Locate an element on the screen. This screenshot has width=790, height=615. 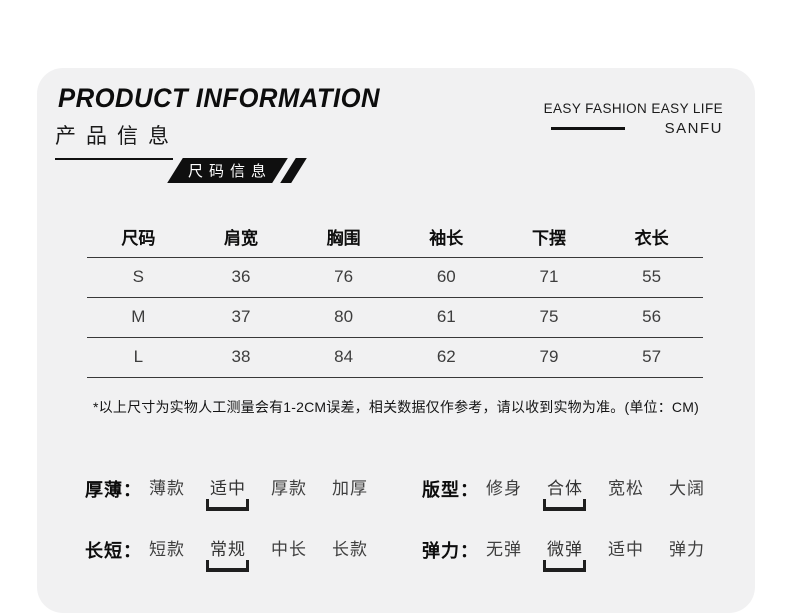
attr-option: 加厚 is located at coordinates (350, 488).